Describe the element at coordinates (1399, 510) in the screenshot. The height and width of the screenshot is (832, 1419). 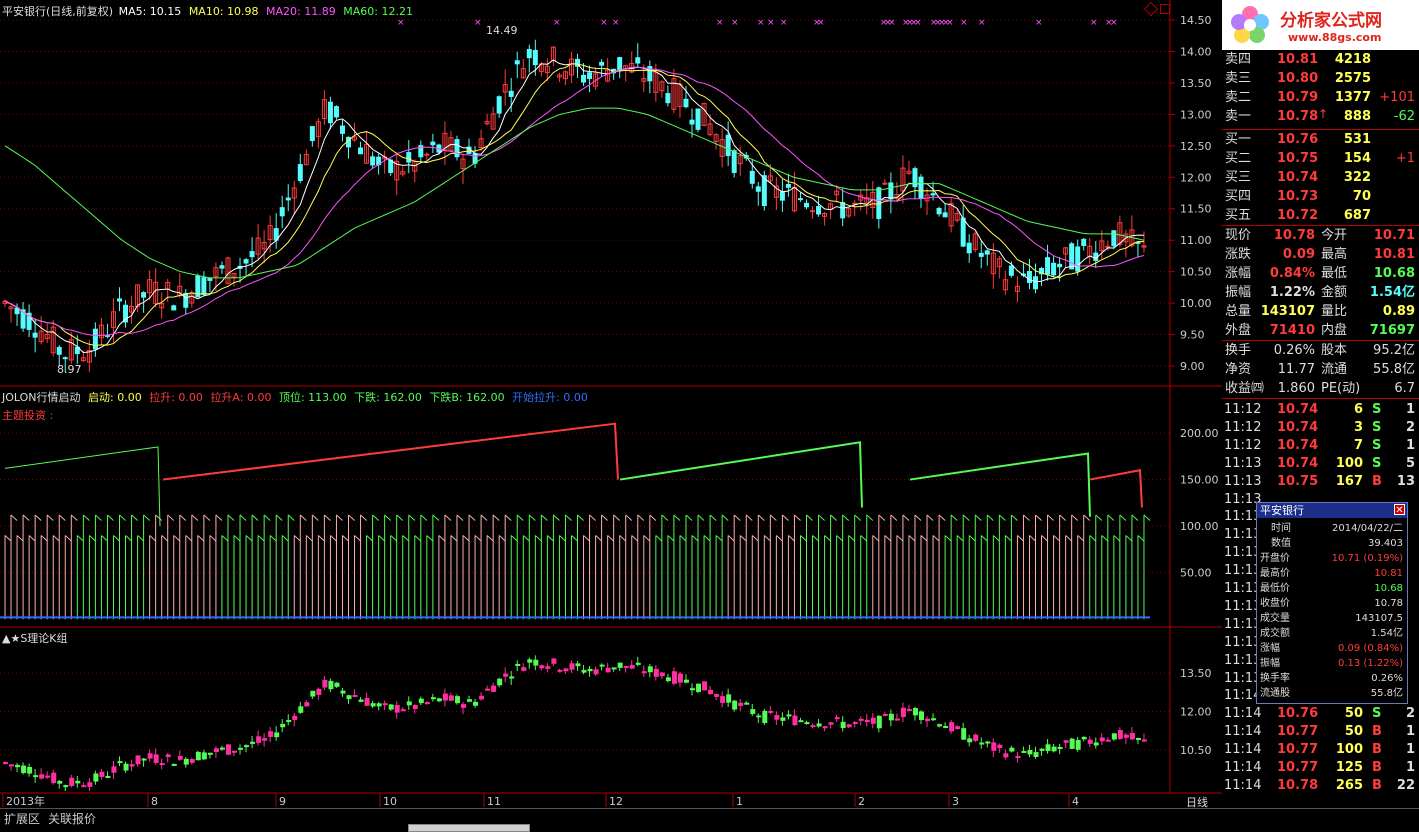
I see `close-icon: ✕` at that location.